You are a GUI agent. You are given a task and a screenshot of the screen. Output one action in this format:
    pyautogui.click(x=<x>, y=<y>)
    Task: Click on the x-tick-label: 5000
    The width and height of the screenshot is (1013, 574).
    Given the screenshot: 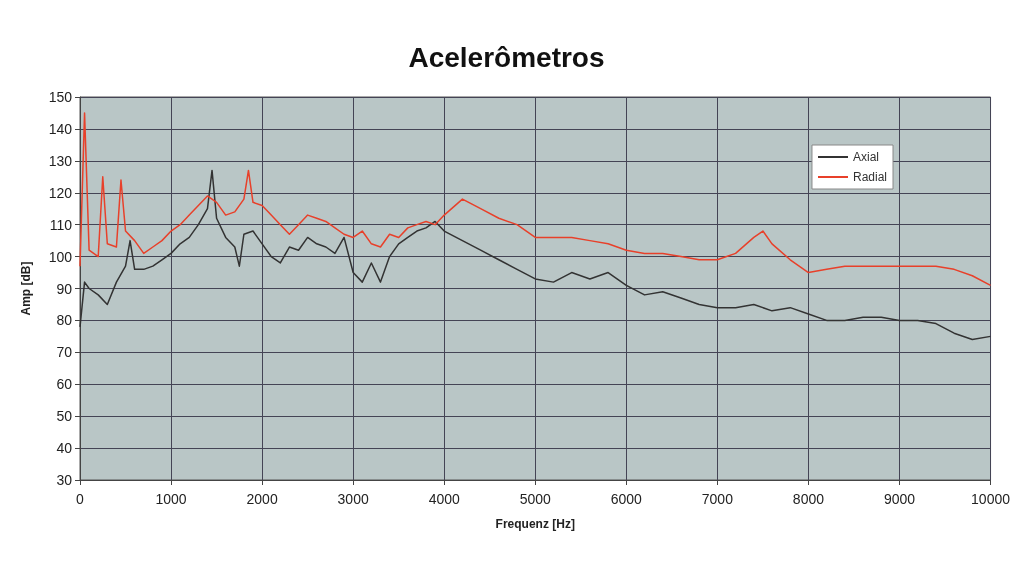 What is the action you would take?
    pyautogui.click(x=535, y=499)
    